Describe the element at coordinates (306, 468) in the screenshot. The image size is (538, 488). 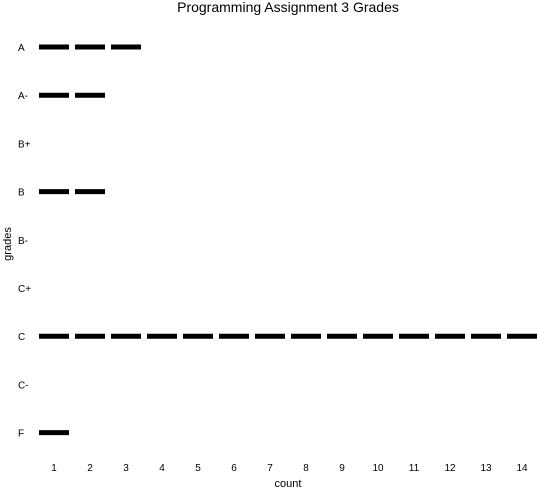
I see `x-tick-label: 8` at that location.